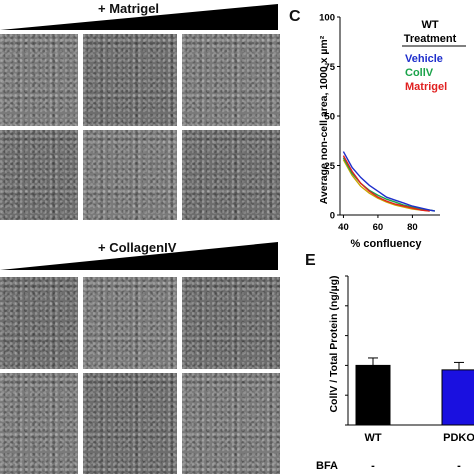 This screenshot has width=474, height=474. What do you see at coordinates (327, 466) in the screenshot?
I see `bfa-label: BFA` at bounding box center [327, 466].